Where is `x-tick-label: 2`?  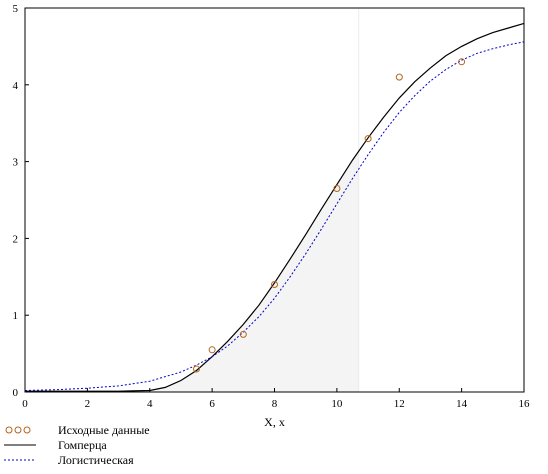
x-tick-label: 2 is located at coordinates (88, 404).